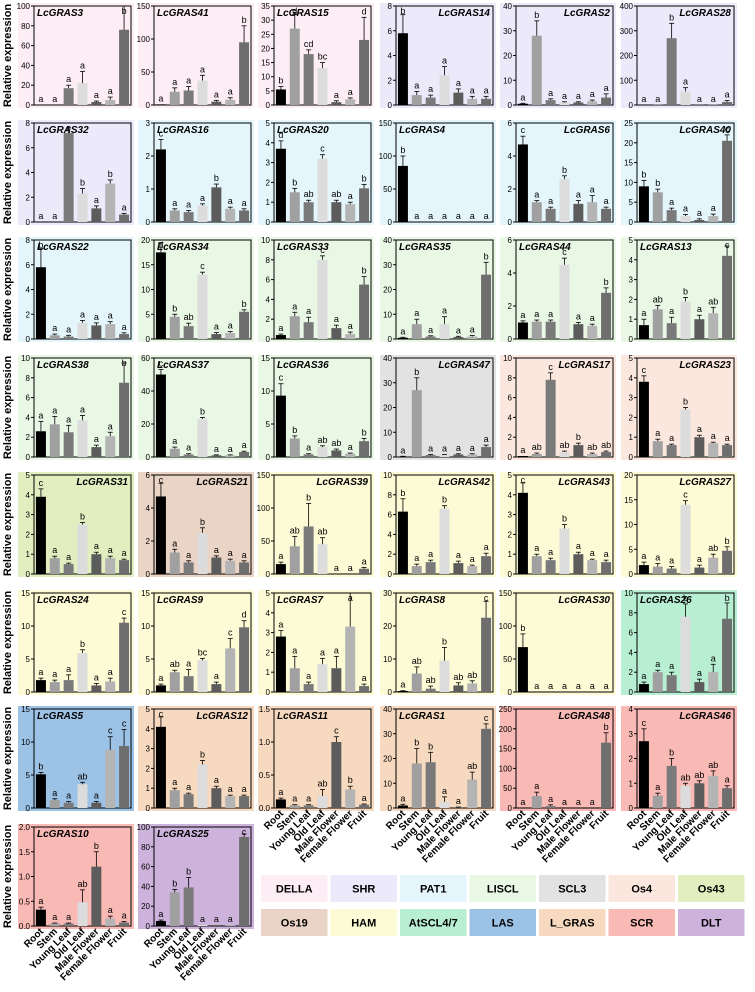 The height and width of the screenshot is (992, 755). I want to click on panel-title: LcGRAS4, so click(422, 130).